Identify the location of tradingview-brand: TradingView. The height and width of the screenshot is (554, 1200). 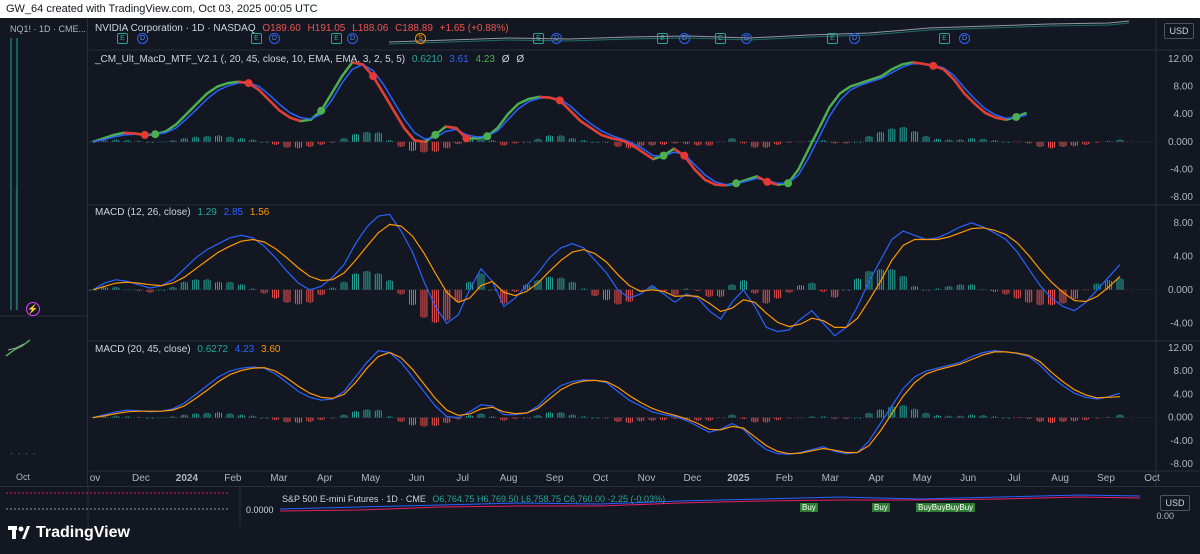
(69, 533).